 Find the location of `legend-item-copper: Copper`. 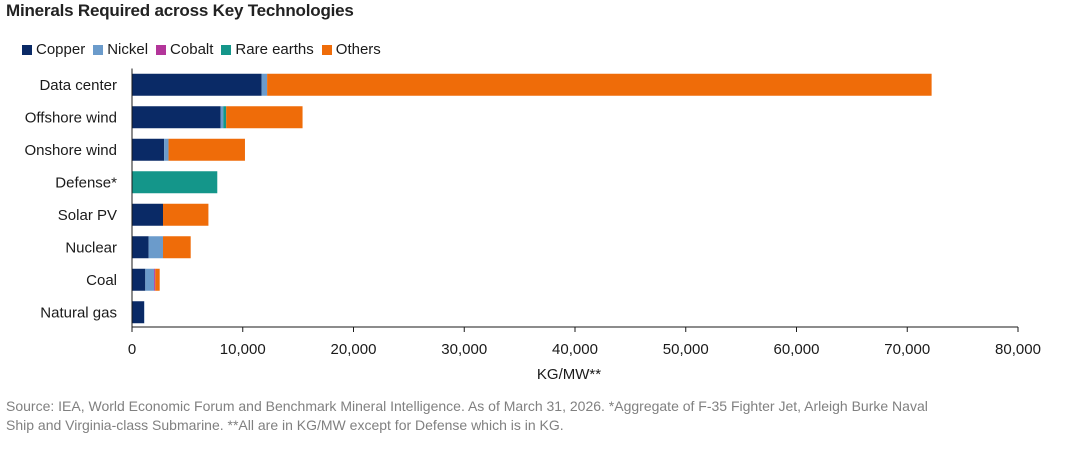

legend-item-copper: Copper is located at coordinates (53, 49).